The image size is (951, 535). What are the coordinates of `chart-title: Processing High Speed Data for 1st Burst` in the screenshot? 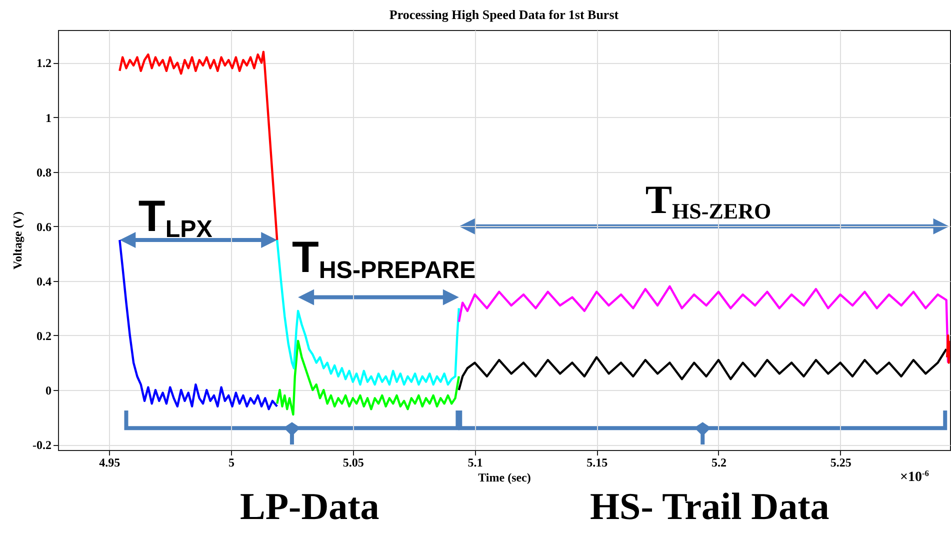 It's located at (504, 14).